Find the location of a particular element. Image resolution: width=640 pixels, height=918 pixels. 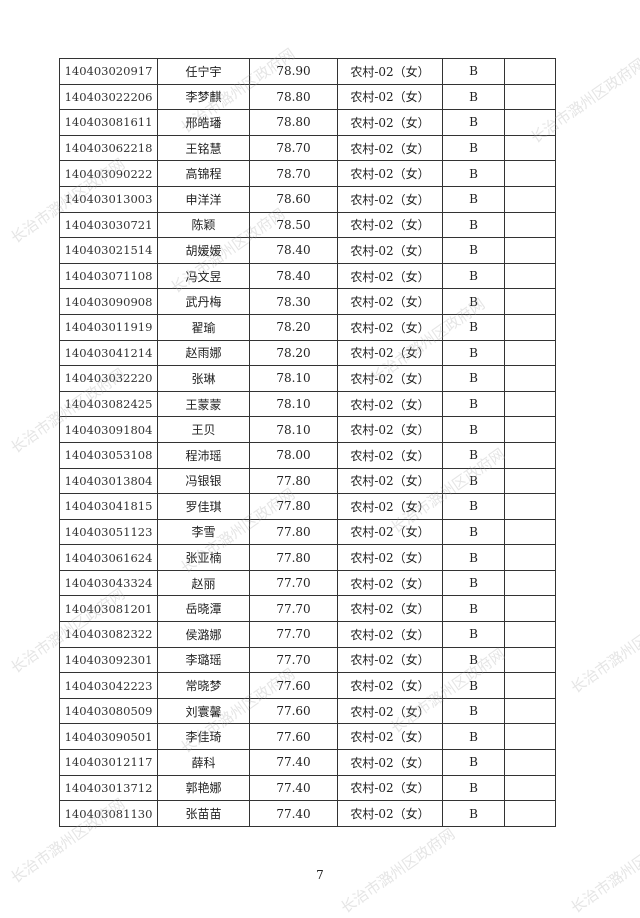

exam-id-cell: 140403053108 is located at coordinates (108, 455).